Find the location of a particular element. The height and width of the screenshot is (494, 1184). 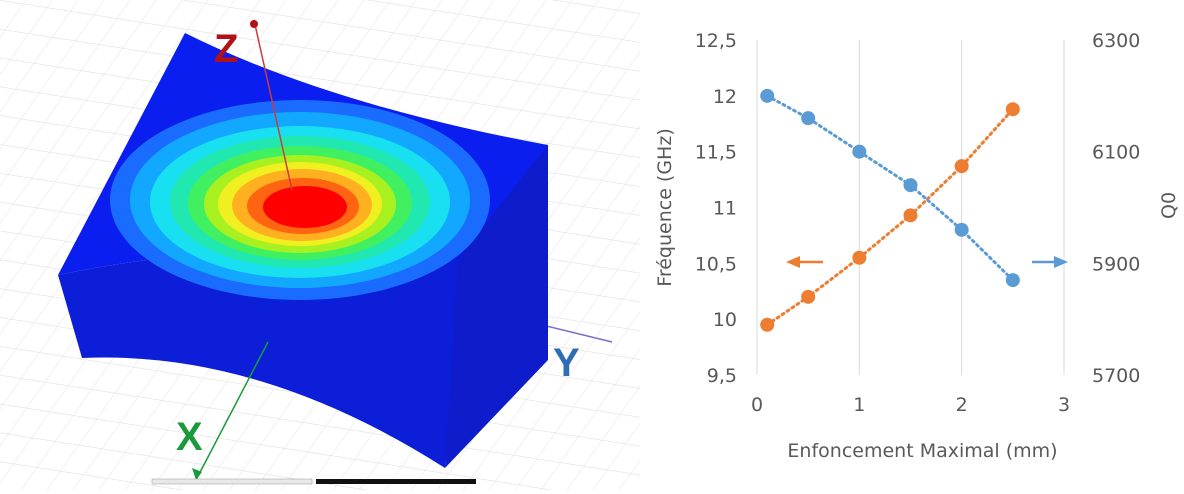

block-front-face is located at coordinates (258, 358).